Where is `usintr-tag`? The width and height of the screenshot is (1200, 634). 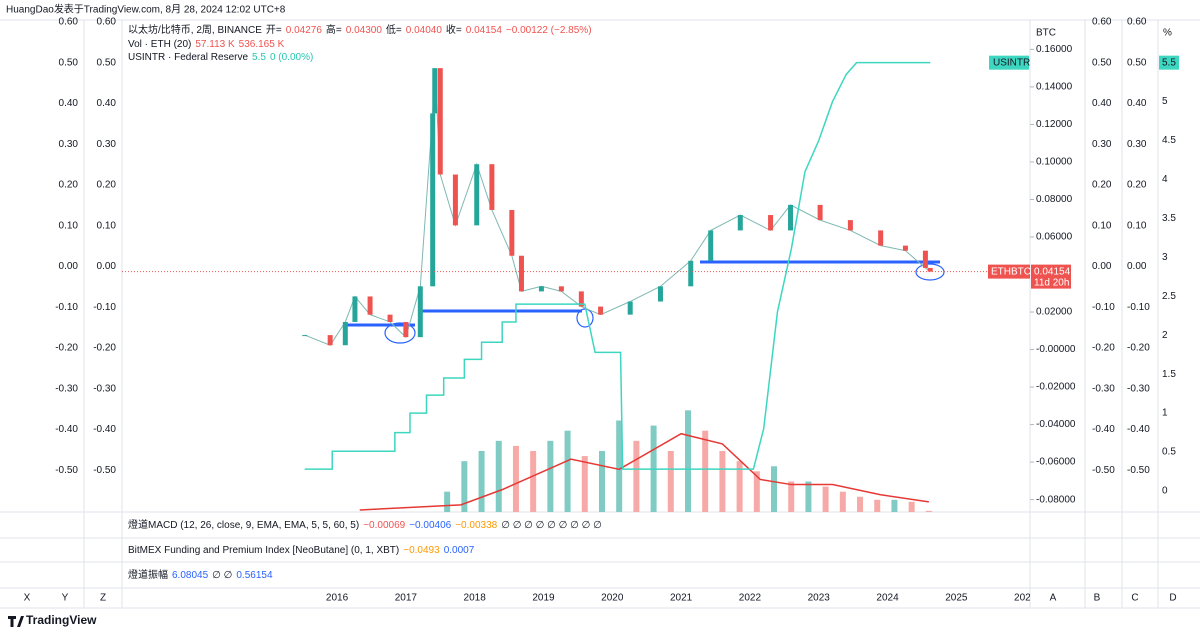
usintr-tag is located at coordinates (1009, 62).